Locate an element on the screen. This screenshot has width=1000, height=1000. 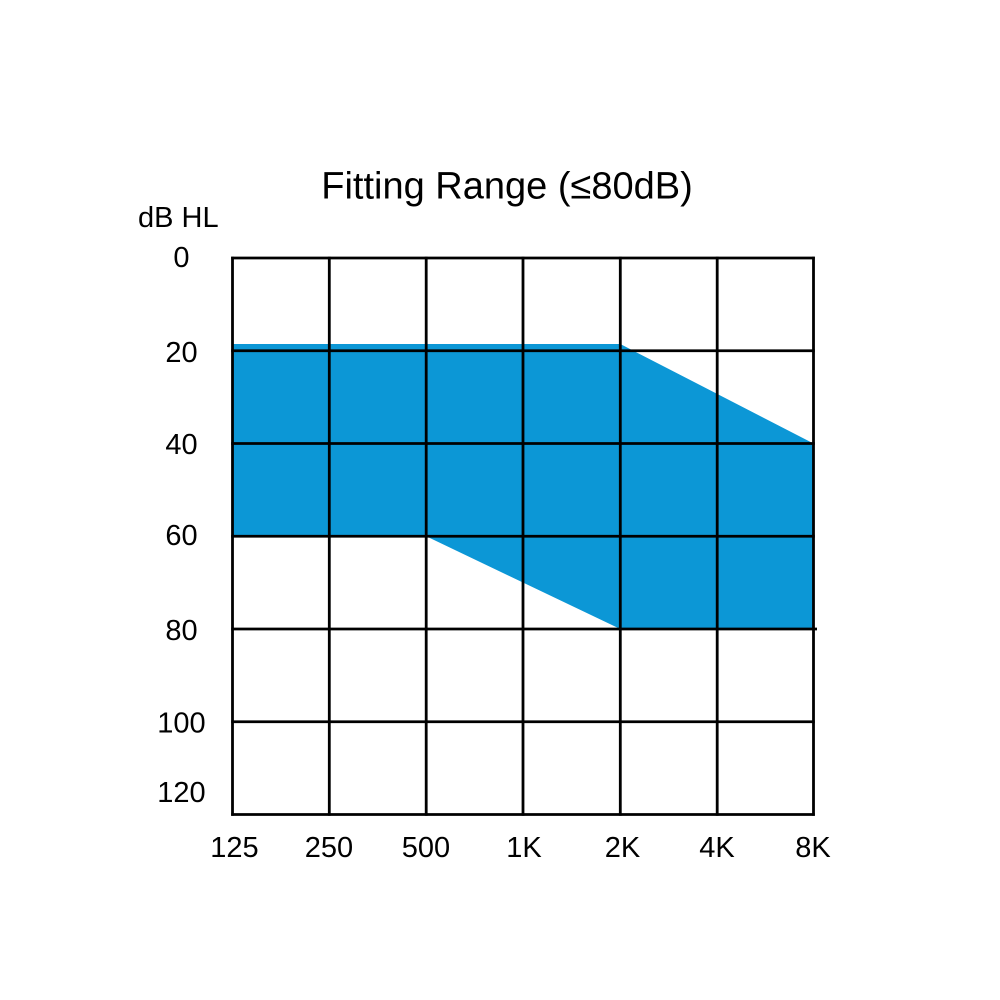
svg-text: 100 is located at coordinates (181, 724).